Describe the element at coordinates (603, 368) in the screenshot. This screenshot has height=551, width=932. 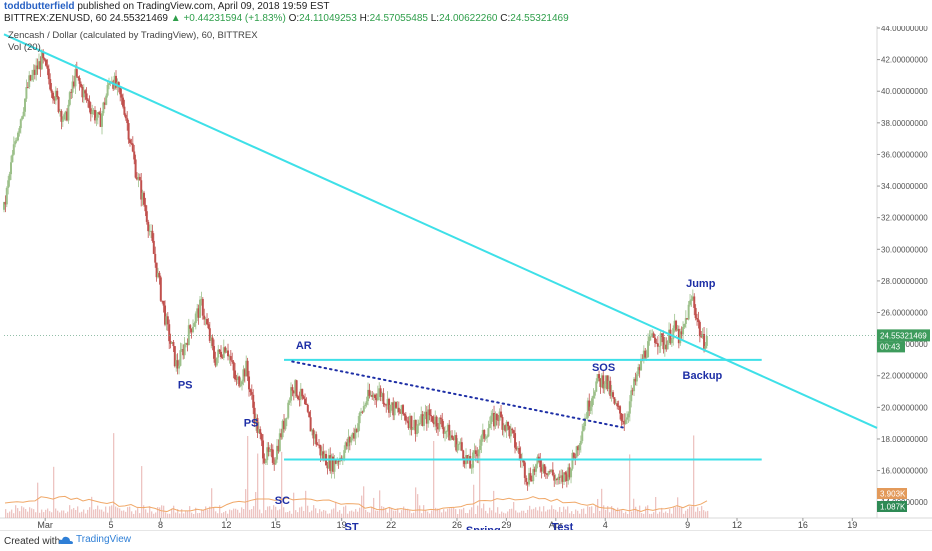
I see `annotation-sos: SOS` at that location.